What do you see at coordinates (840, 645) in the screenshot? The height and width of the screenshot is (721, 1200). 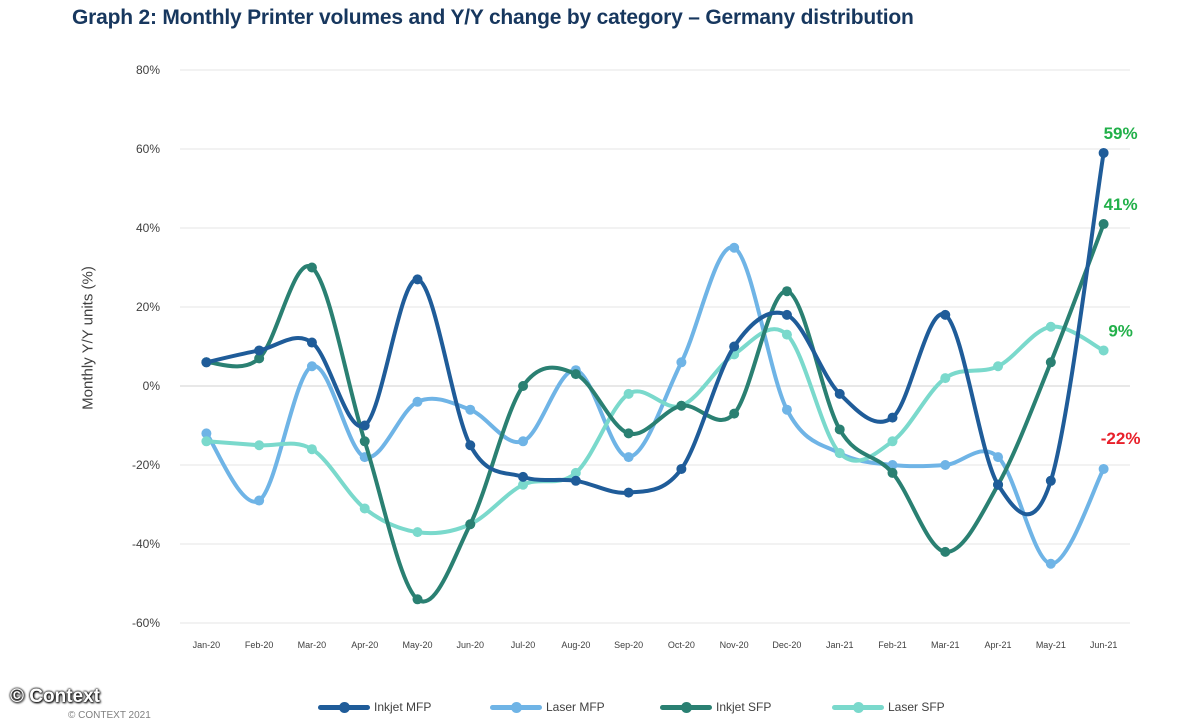 I see `x-tick-label: Jan-21` at bounding box center [840, 645].